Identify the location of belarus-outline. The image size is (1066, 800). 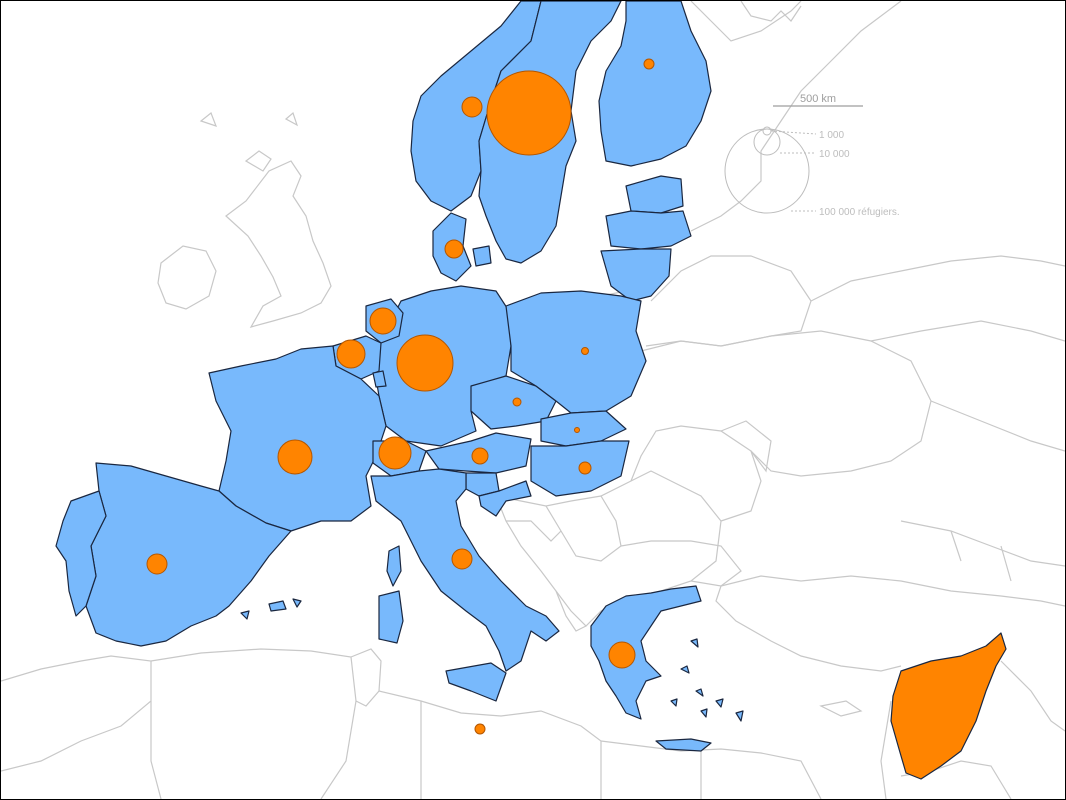
(728, 301).